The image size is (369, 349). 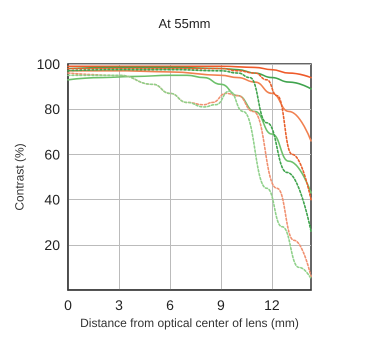 What do you see at coordinates (272, 305) in the screenshot?
I see `x-tick-label: 12` at bounding box center [272, 305].